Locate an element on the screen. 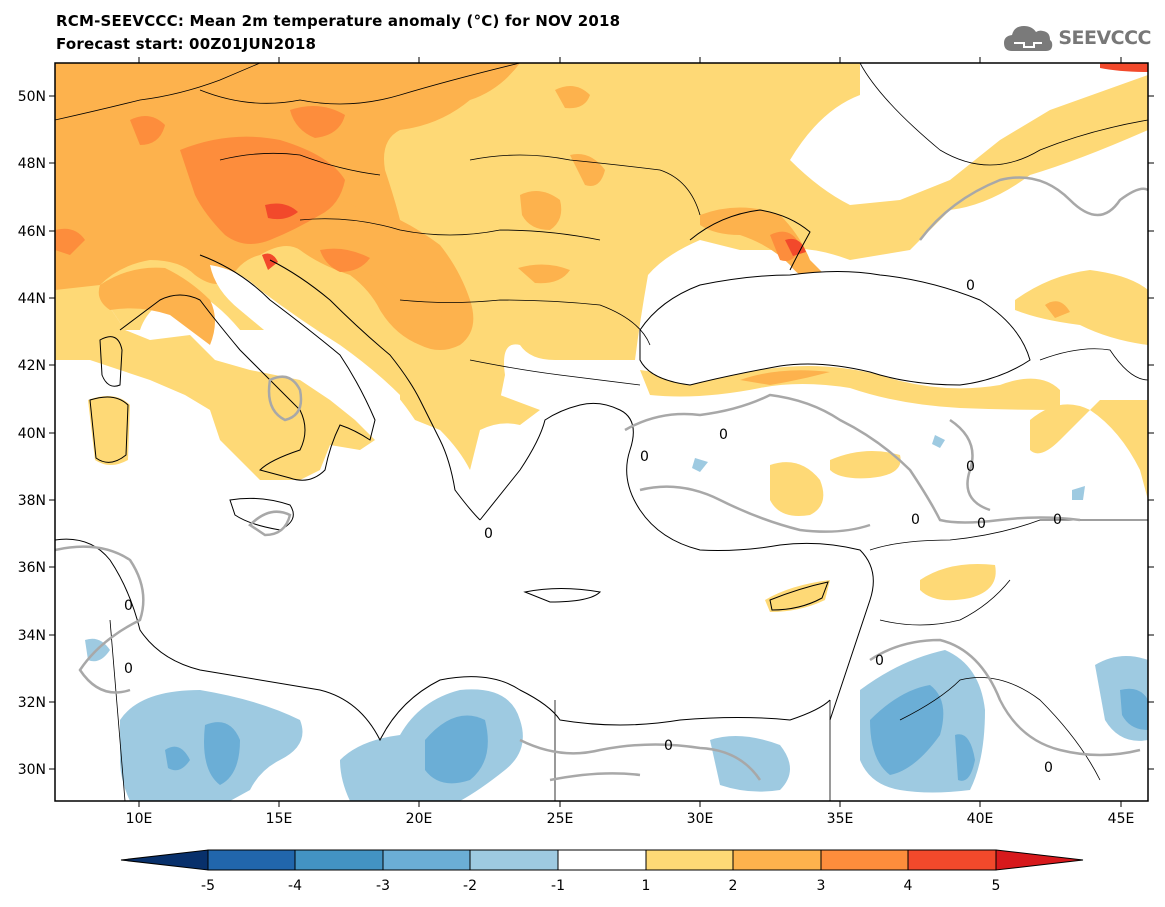  anomaly-1-2-anatolia is located at coordinates (797, 489).